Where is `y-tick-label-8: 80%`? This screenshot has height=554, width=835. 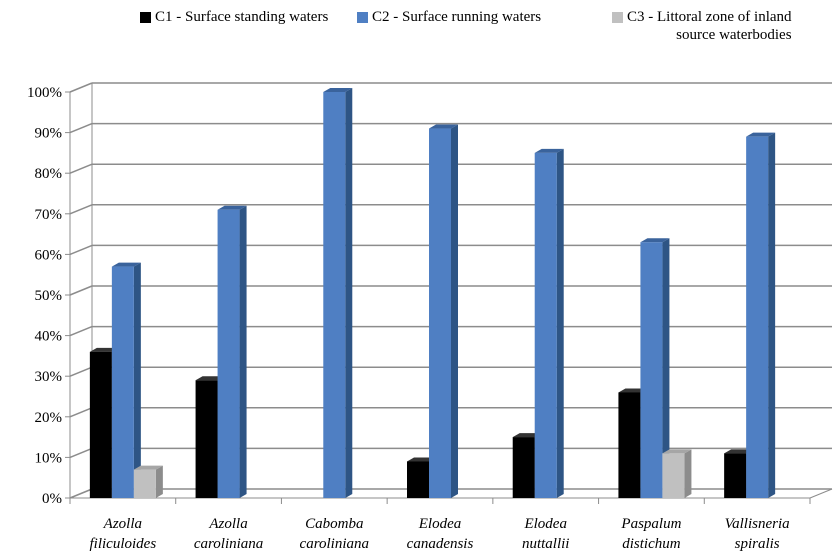 y-tick-label-8: 80% is located at coordinates (49, 174).